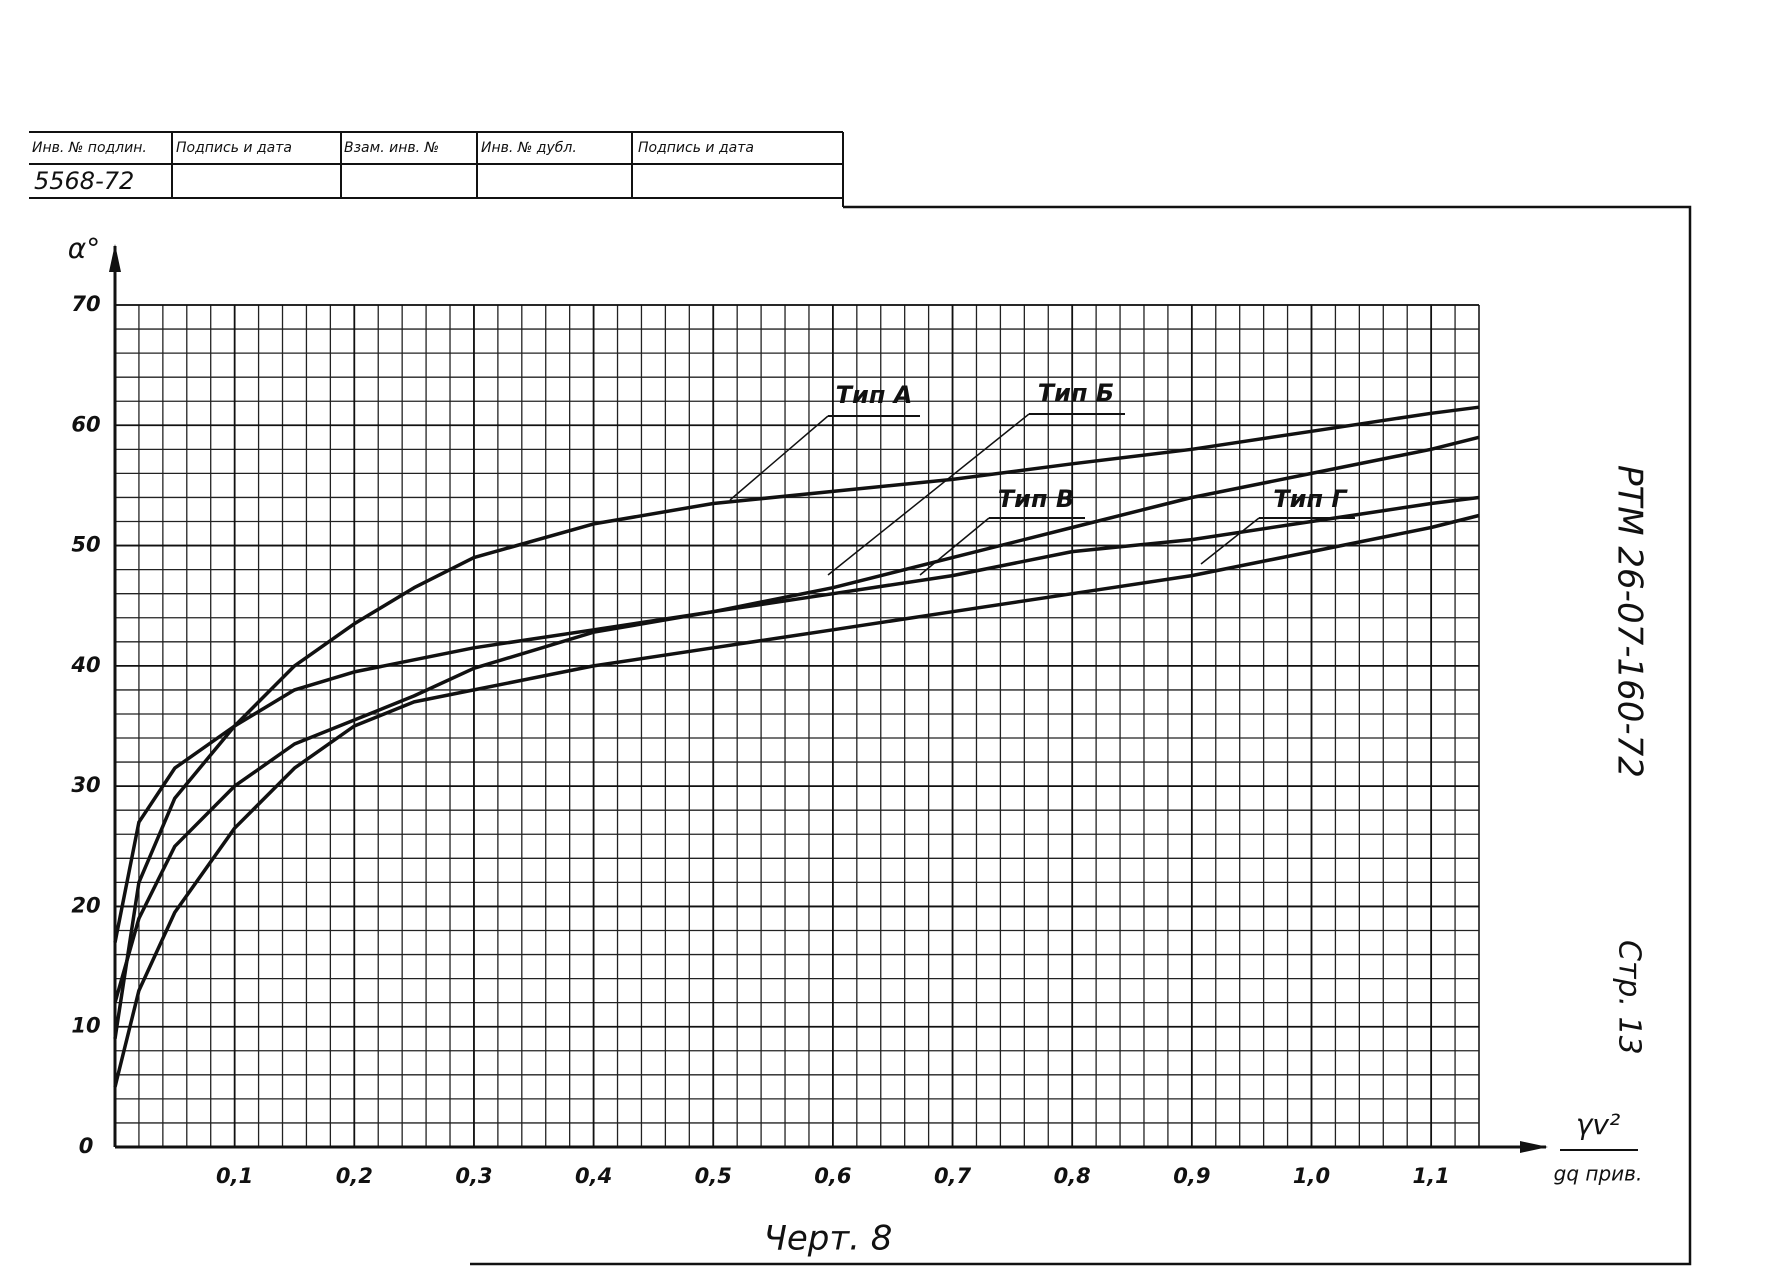  What do you see at coordinates (593, 1176) in the screenshot?
I see `x-tick-label: 0,4` at bounding box center [593, 1176].